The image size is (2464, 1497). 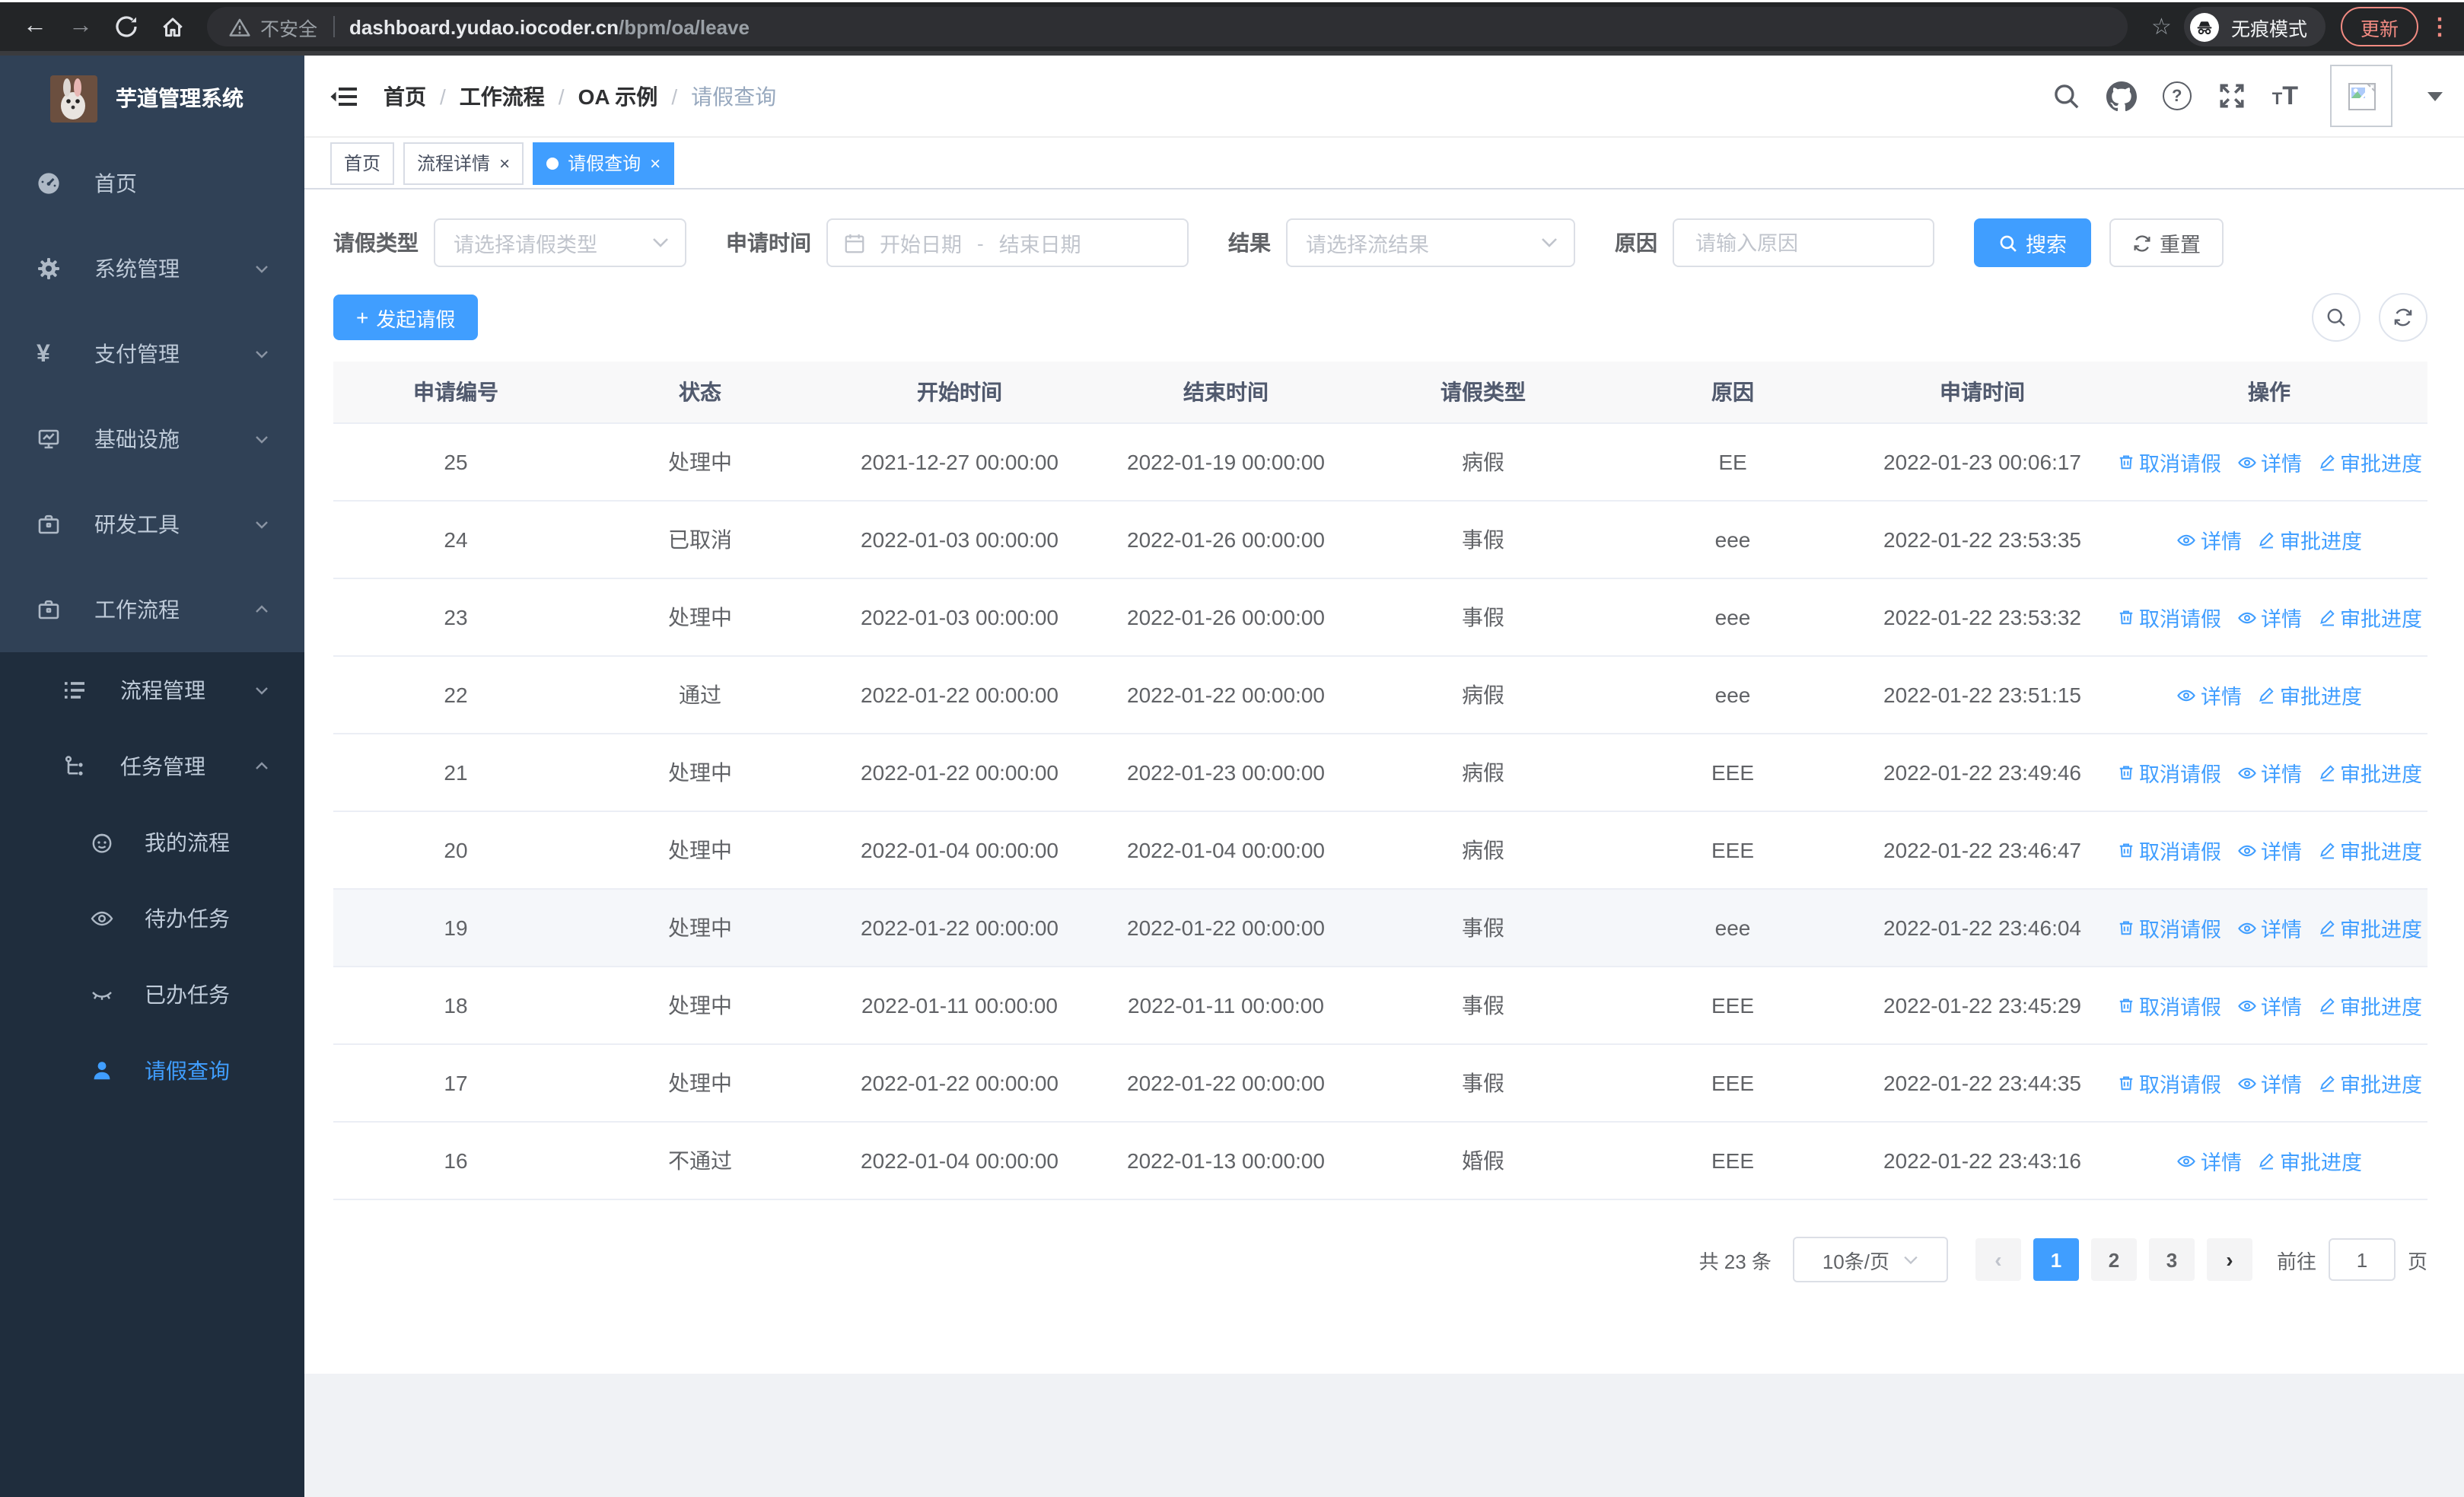 What do you see at coordinates (152, 183) in the screenshot?
I see `sidebar-item-home: 首页` at bounding box center [152, 183].